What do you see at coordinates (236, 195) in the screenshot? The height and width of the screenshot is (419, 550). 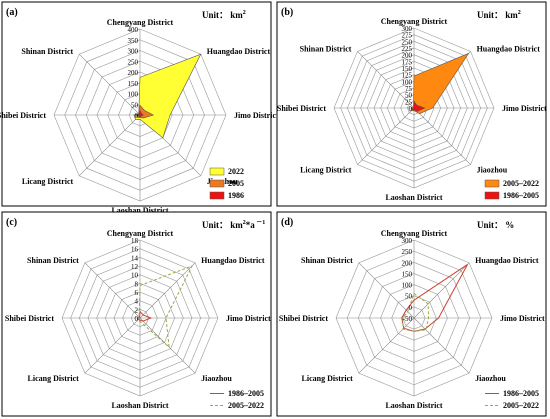 I see `legend-label: 1986` at bounding box center [236, 195].